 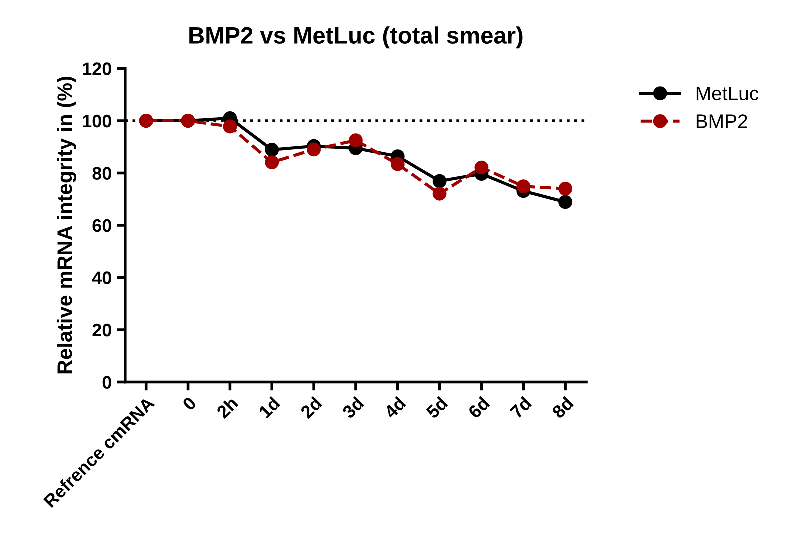 I want to click on x-tick-label: 7d, so click(x=520, y=408).